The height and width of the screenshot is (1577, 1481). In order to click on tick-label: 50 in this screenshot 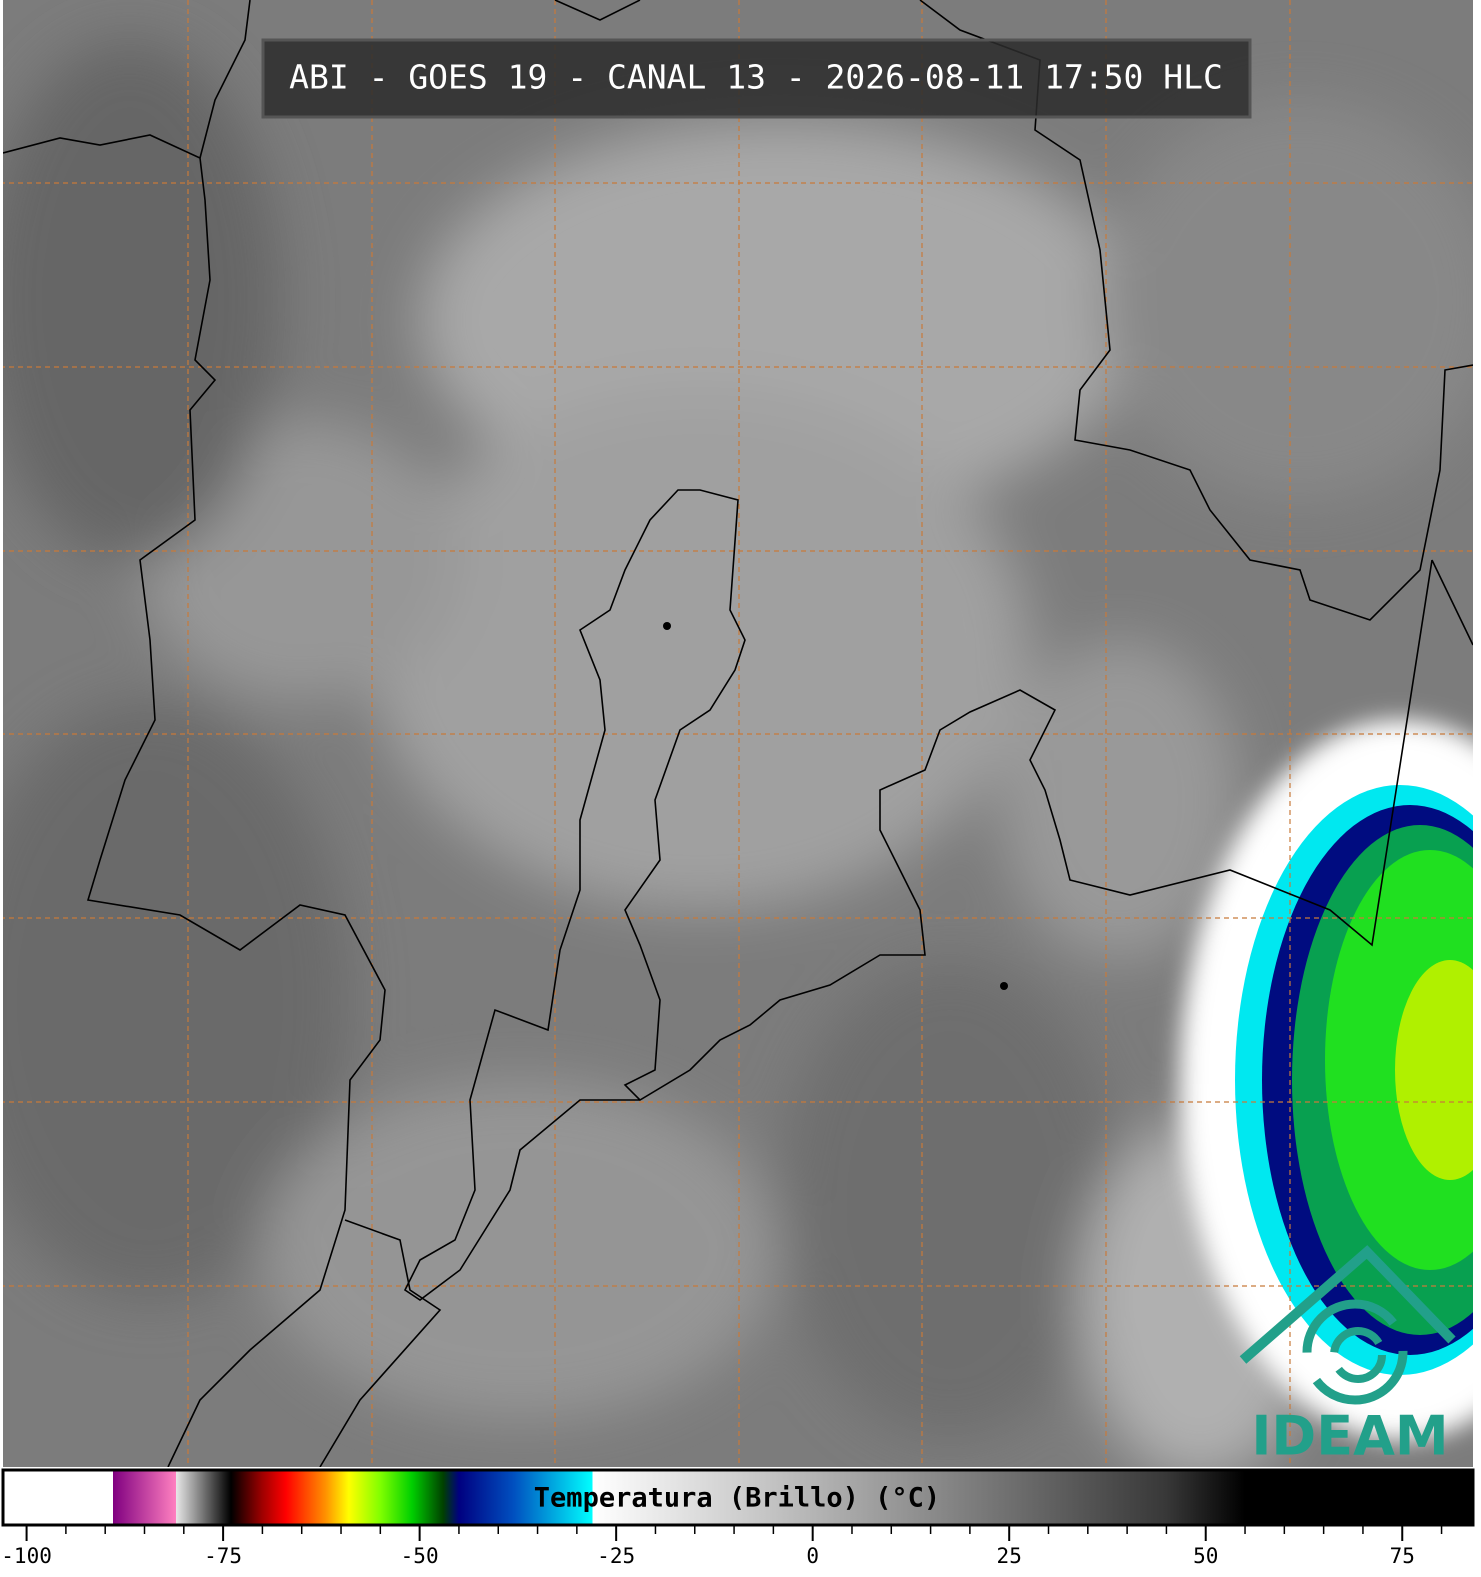, I will do `click(1205, 1556)`.